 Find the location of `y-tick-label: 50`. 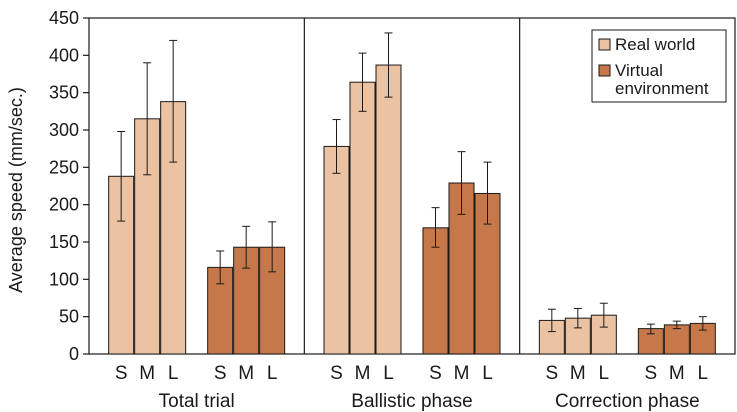

y-tick-label: 50 is located at coordinates (69, 317).